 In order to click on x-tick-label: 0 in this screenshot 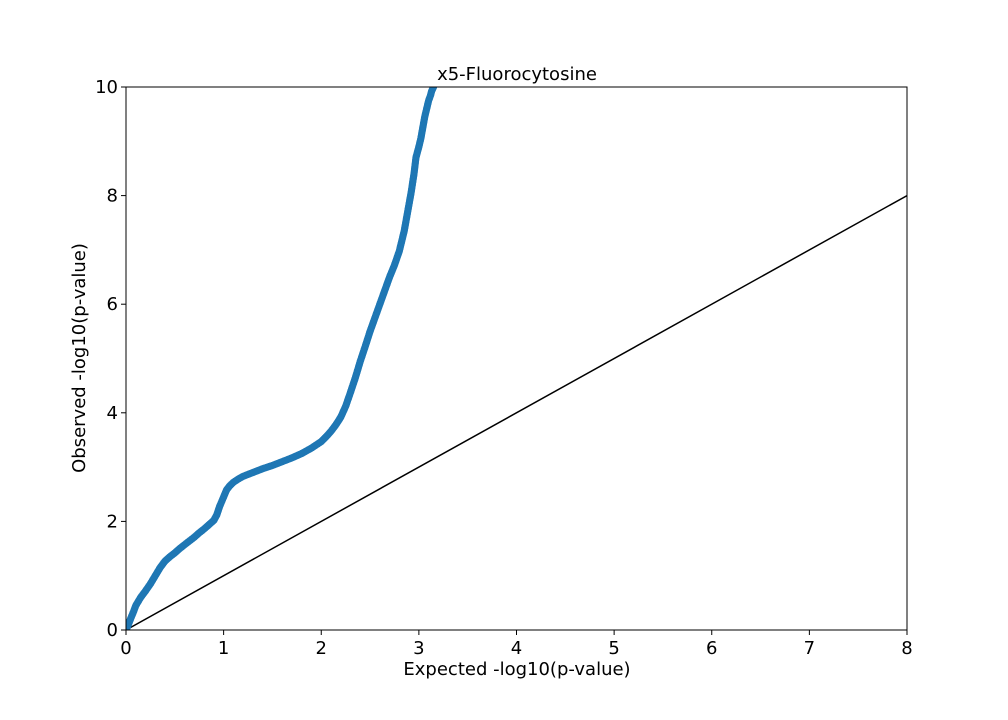, I will do `click(125, 648)`.